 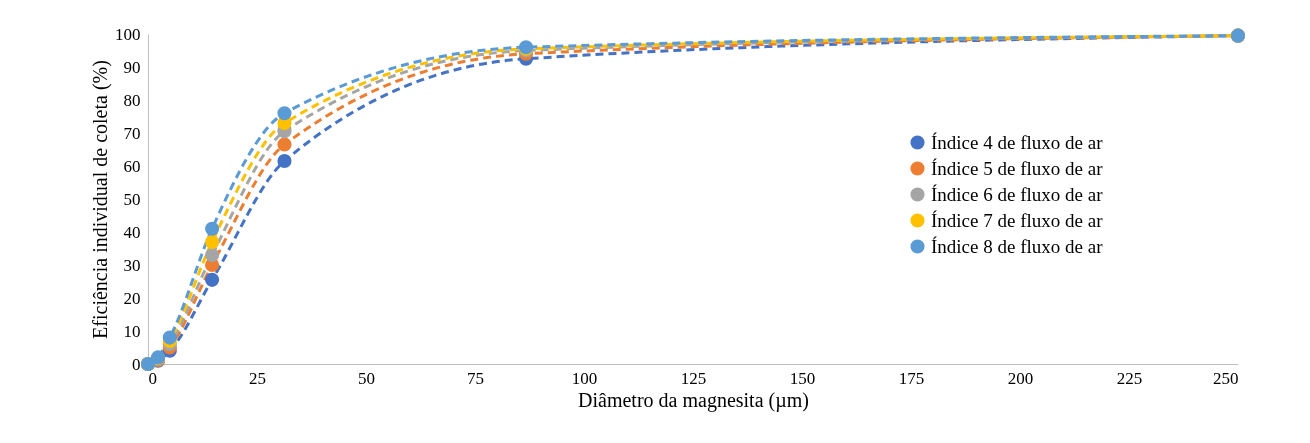 I want to click on x-tick-label: 225, so click(x=1129, y=378).